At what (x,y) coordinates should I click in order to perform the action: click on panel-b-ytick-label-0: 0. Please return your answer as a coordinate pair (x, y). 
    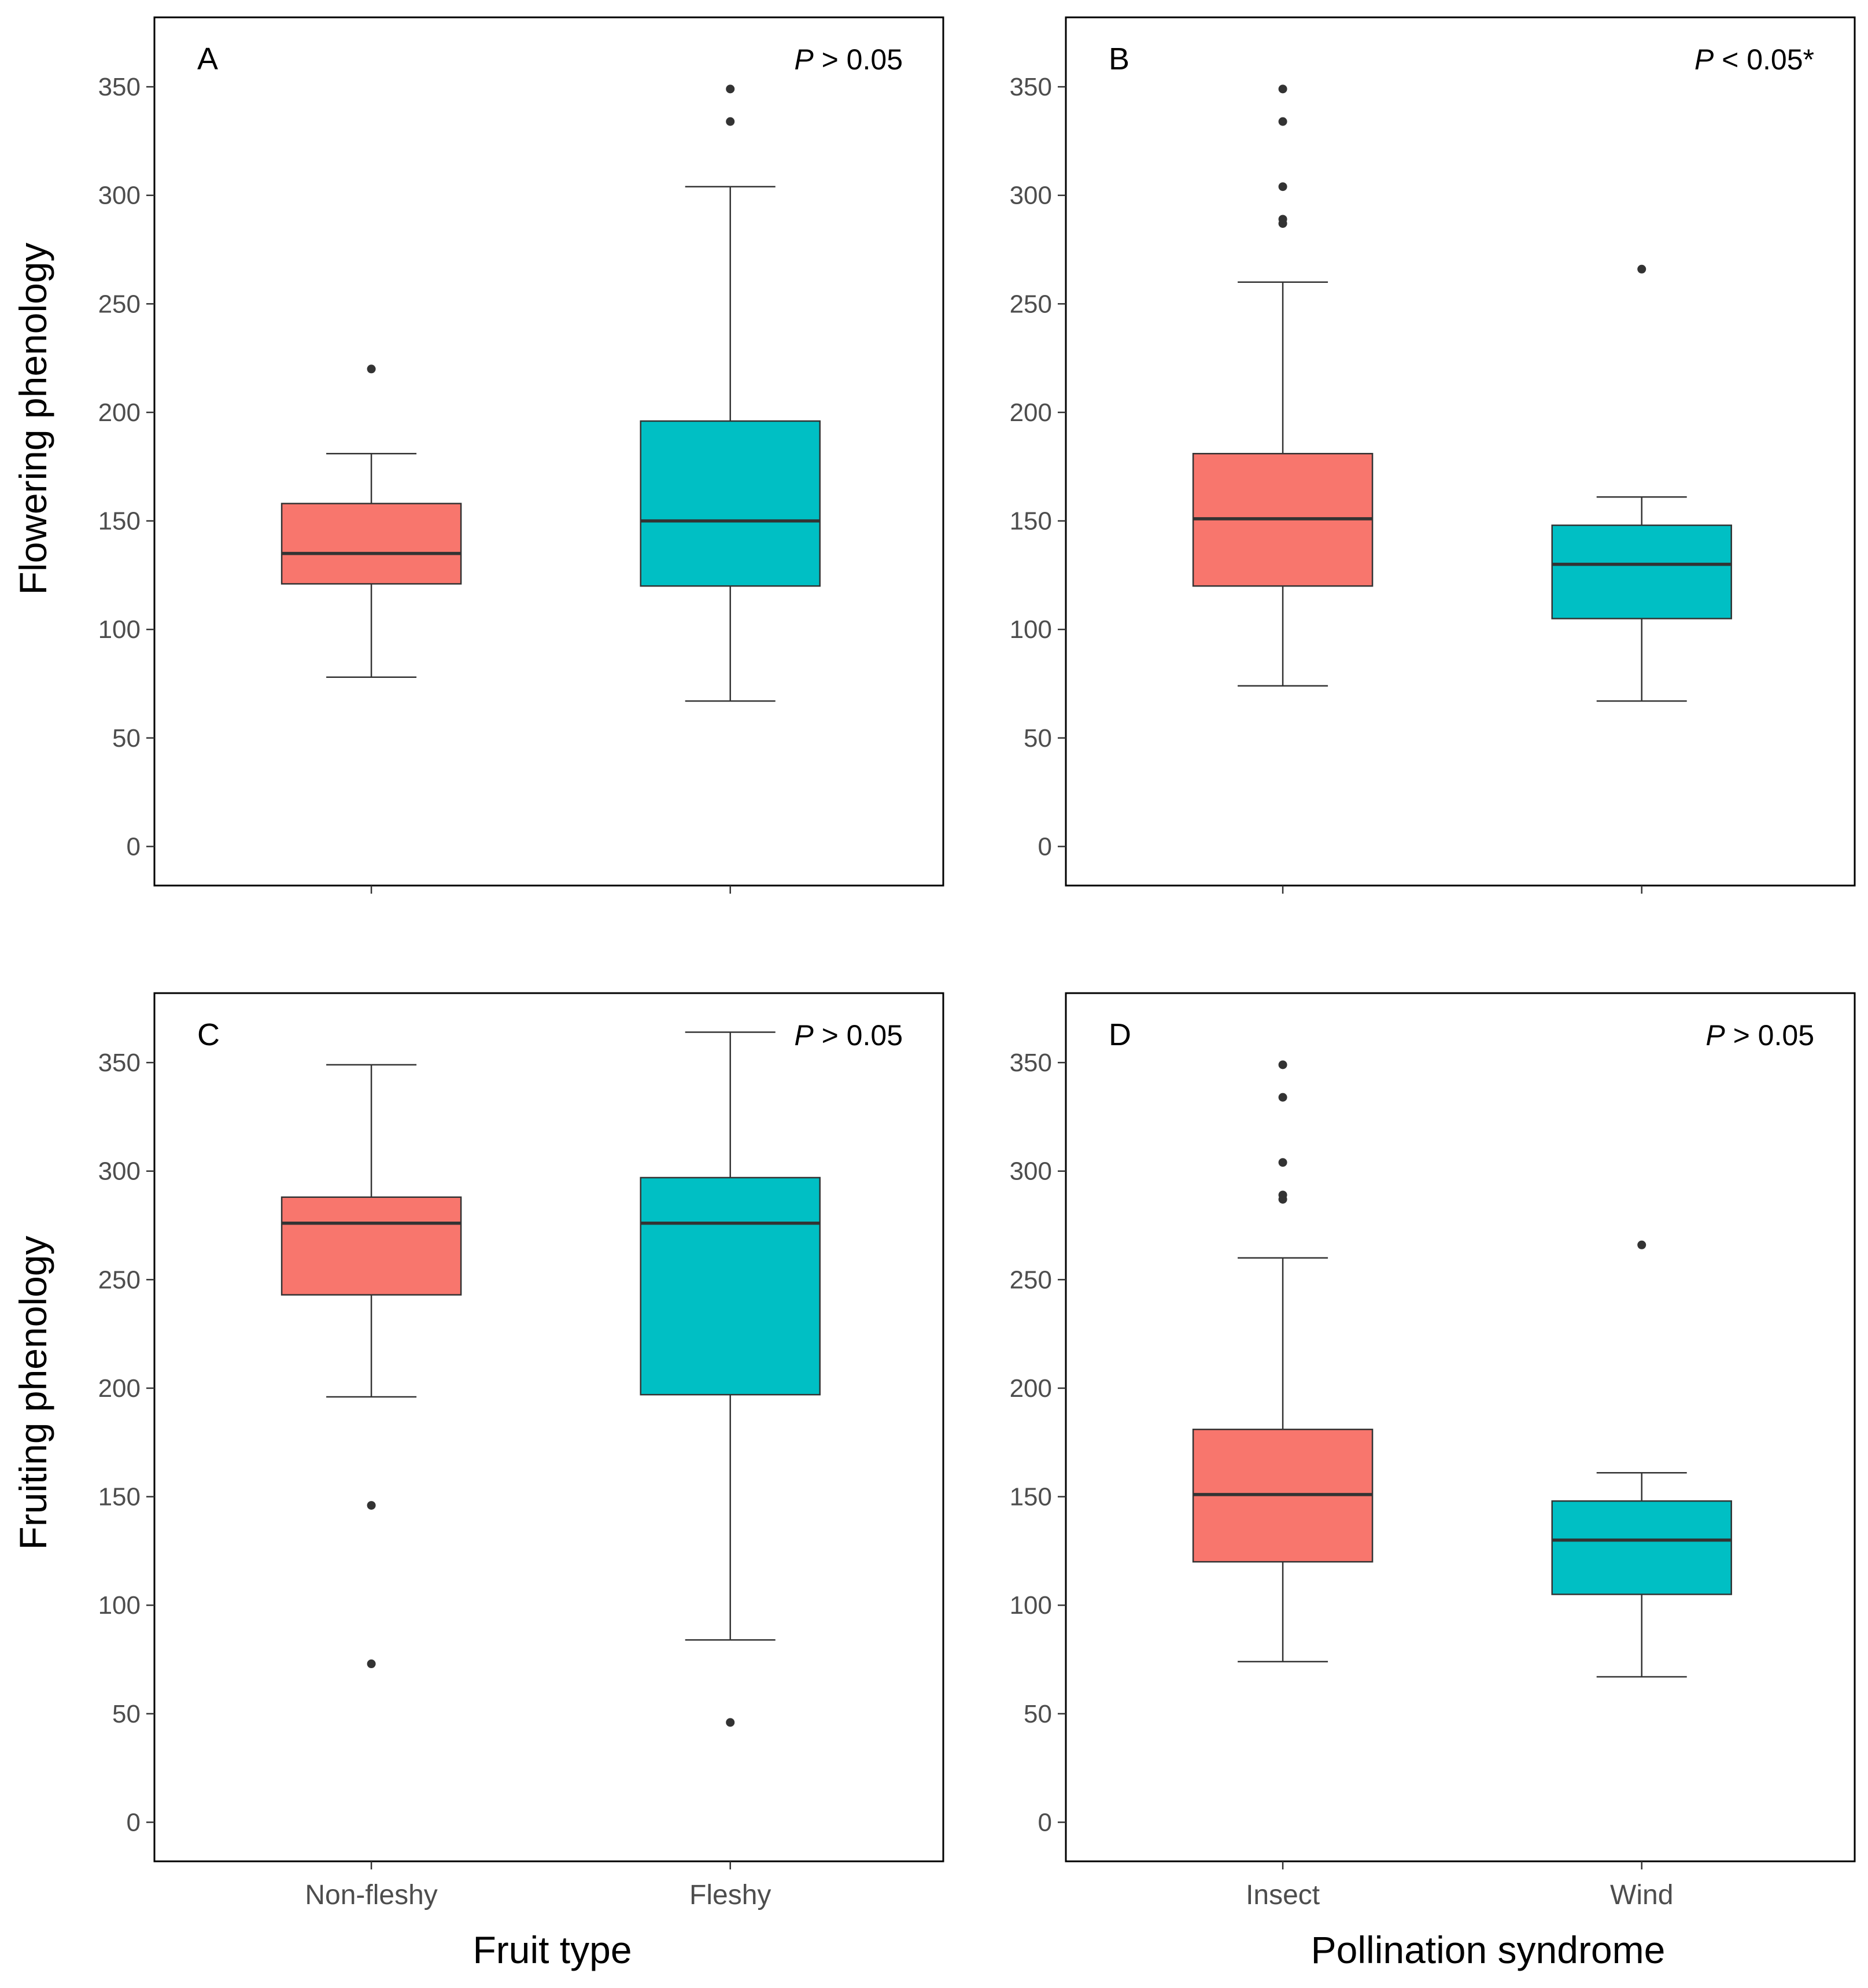
    Looking at the image, I should click on (1045, 846).